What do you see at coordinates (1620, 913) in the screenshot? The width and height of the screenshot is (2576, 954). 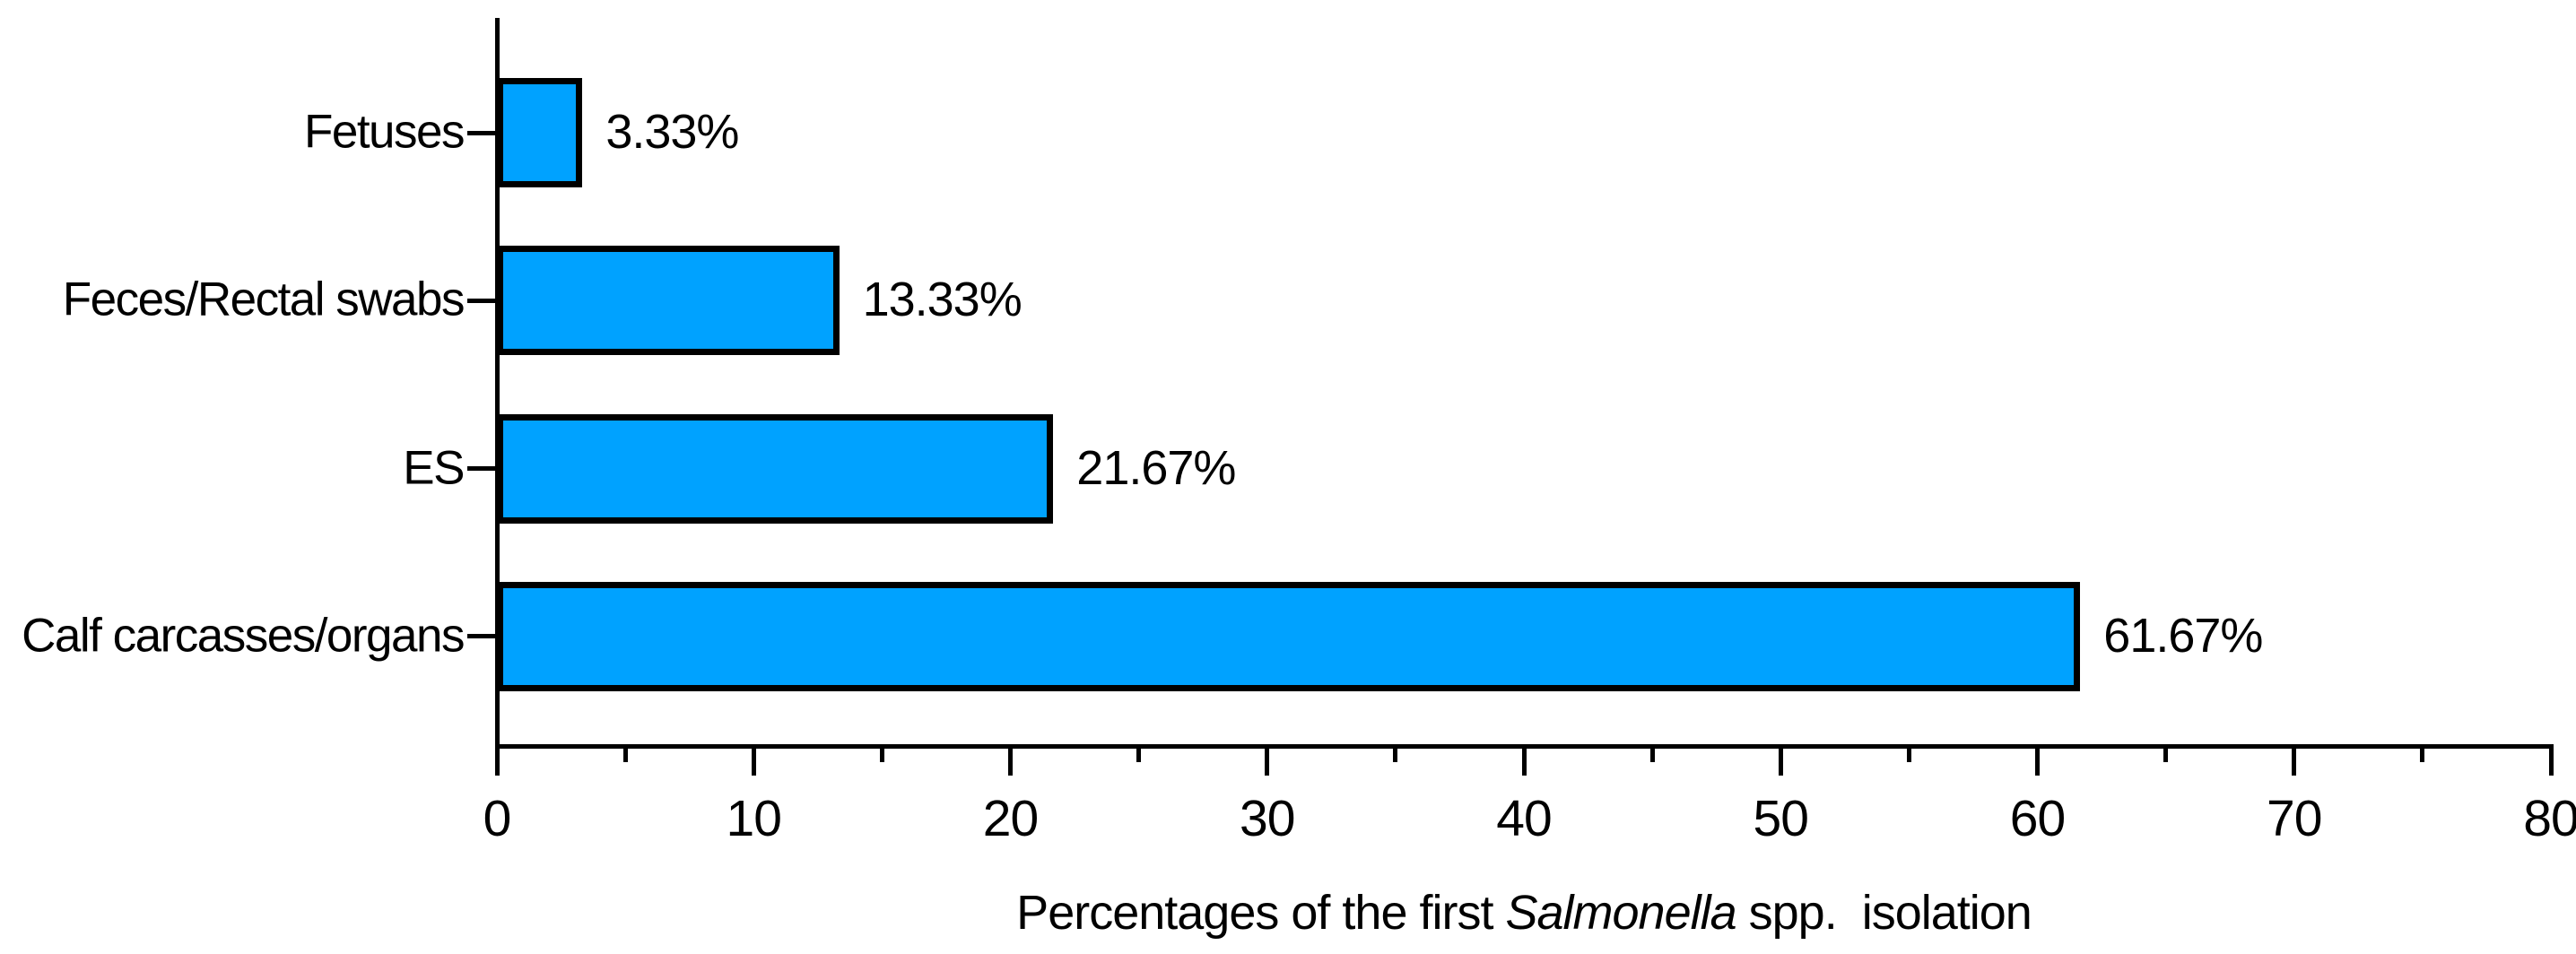 I see `x-axis-title-italic-word: Salmonella` at bounding box center [1620, 913].